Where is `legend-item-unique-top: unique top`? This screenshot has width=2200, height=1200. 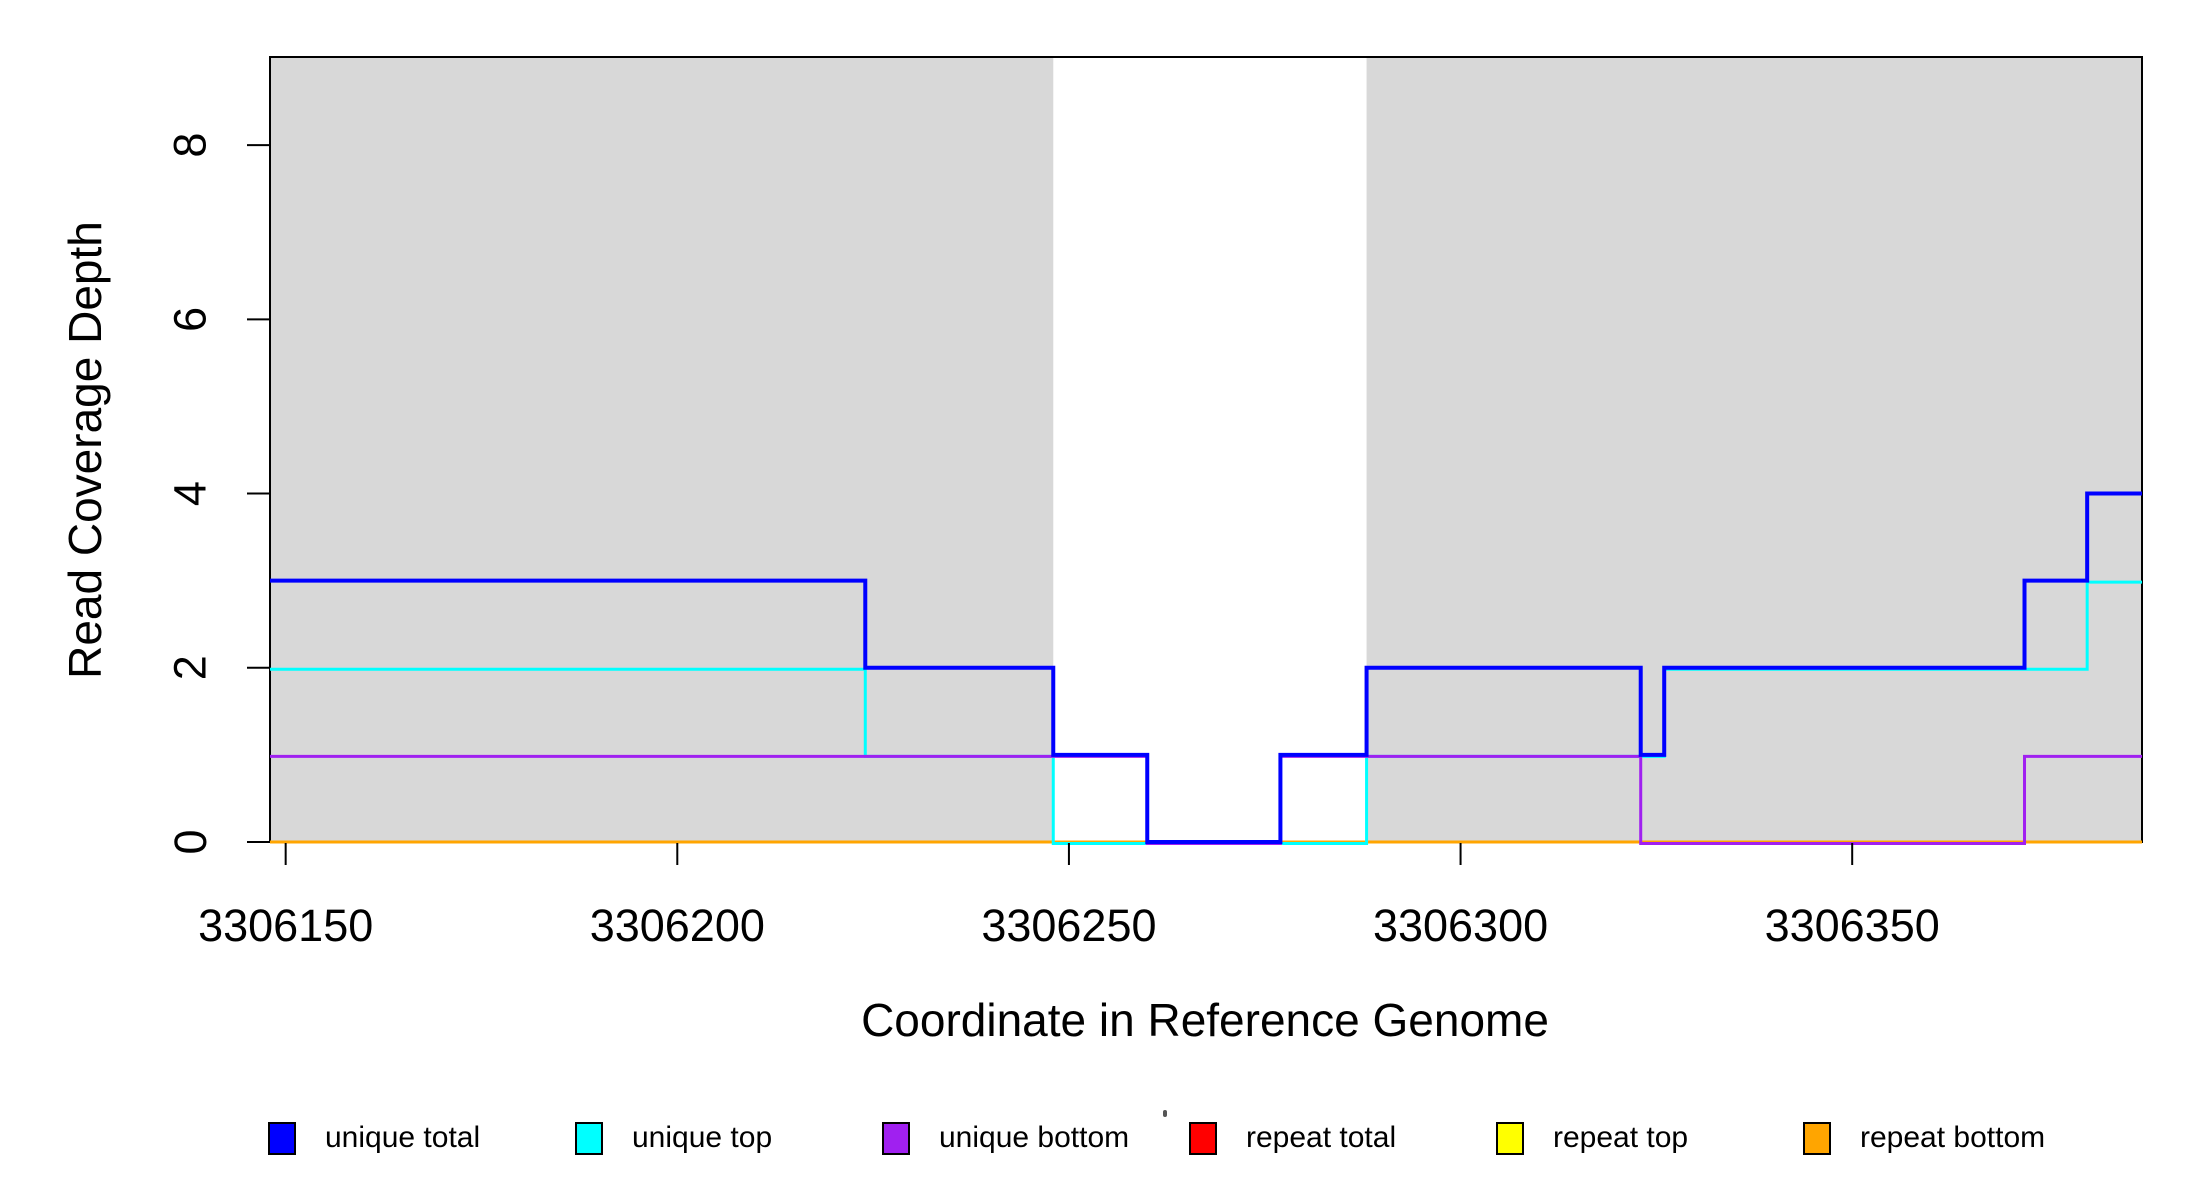 legend-item-unique-top: unique top is located at coordinates (728, 1138).